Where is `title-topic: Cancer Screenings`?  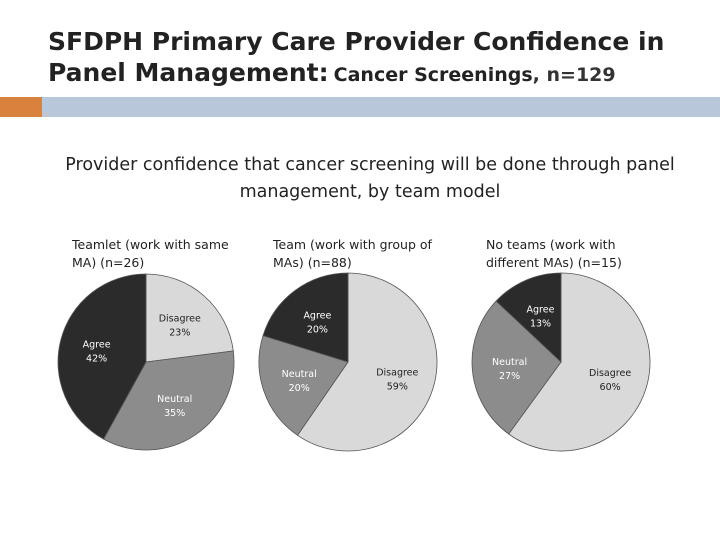 title-topic: Cancer Screenings is located at coordinates (433, 75).